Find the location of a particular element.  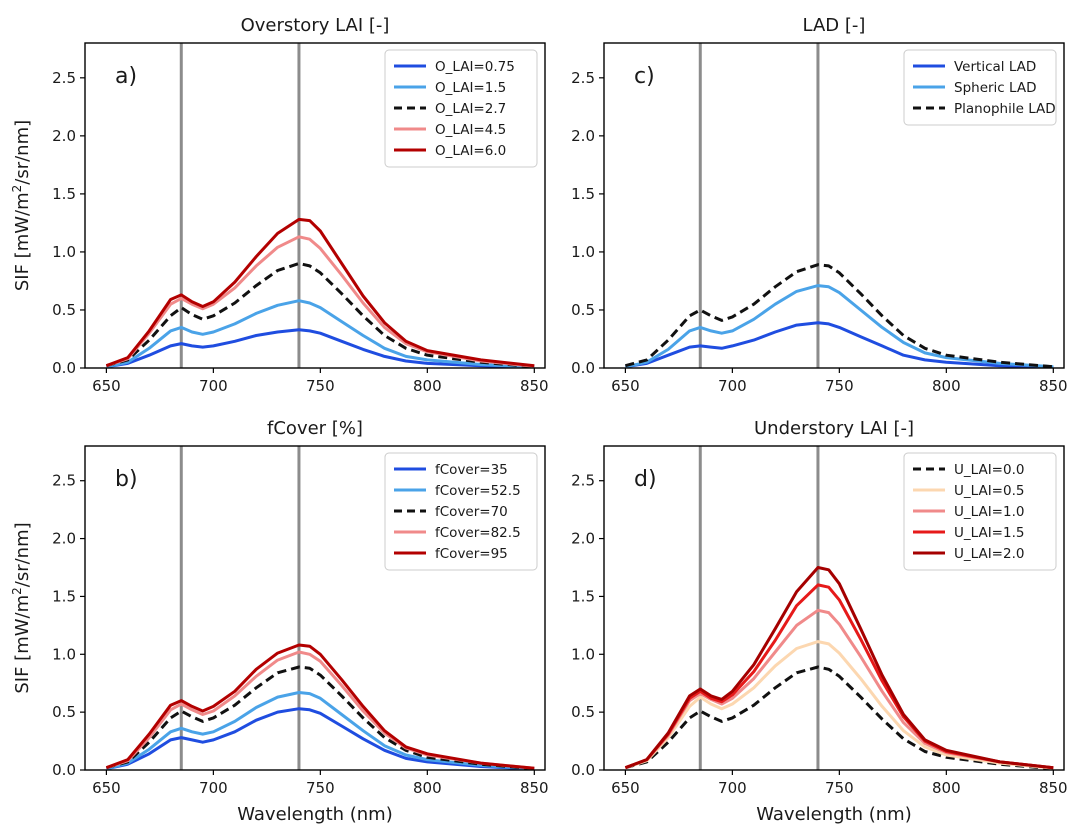

legend-label: U_LAI=1.5 is located at coordinates (989, 533).